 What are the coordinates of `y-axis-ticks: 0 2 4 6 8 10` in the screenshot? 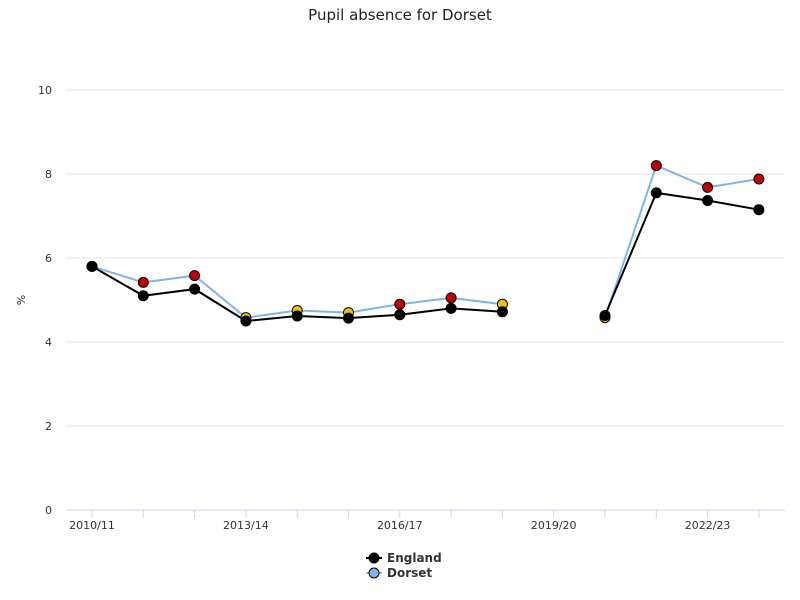 It's located at (45, 300).